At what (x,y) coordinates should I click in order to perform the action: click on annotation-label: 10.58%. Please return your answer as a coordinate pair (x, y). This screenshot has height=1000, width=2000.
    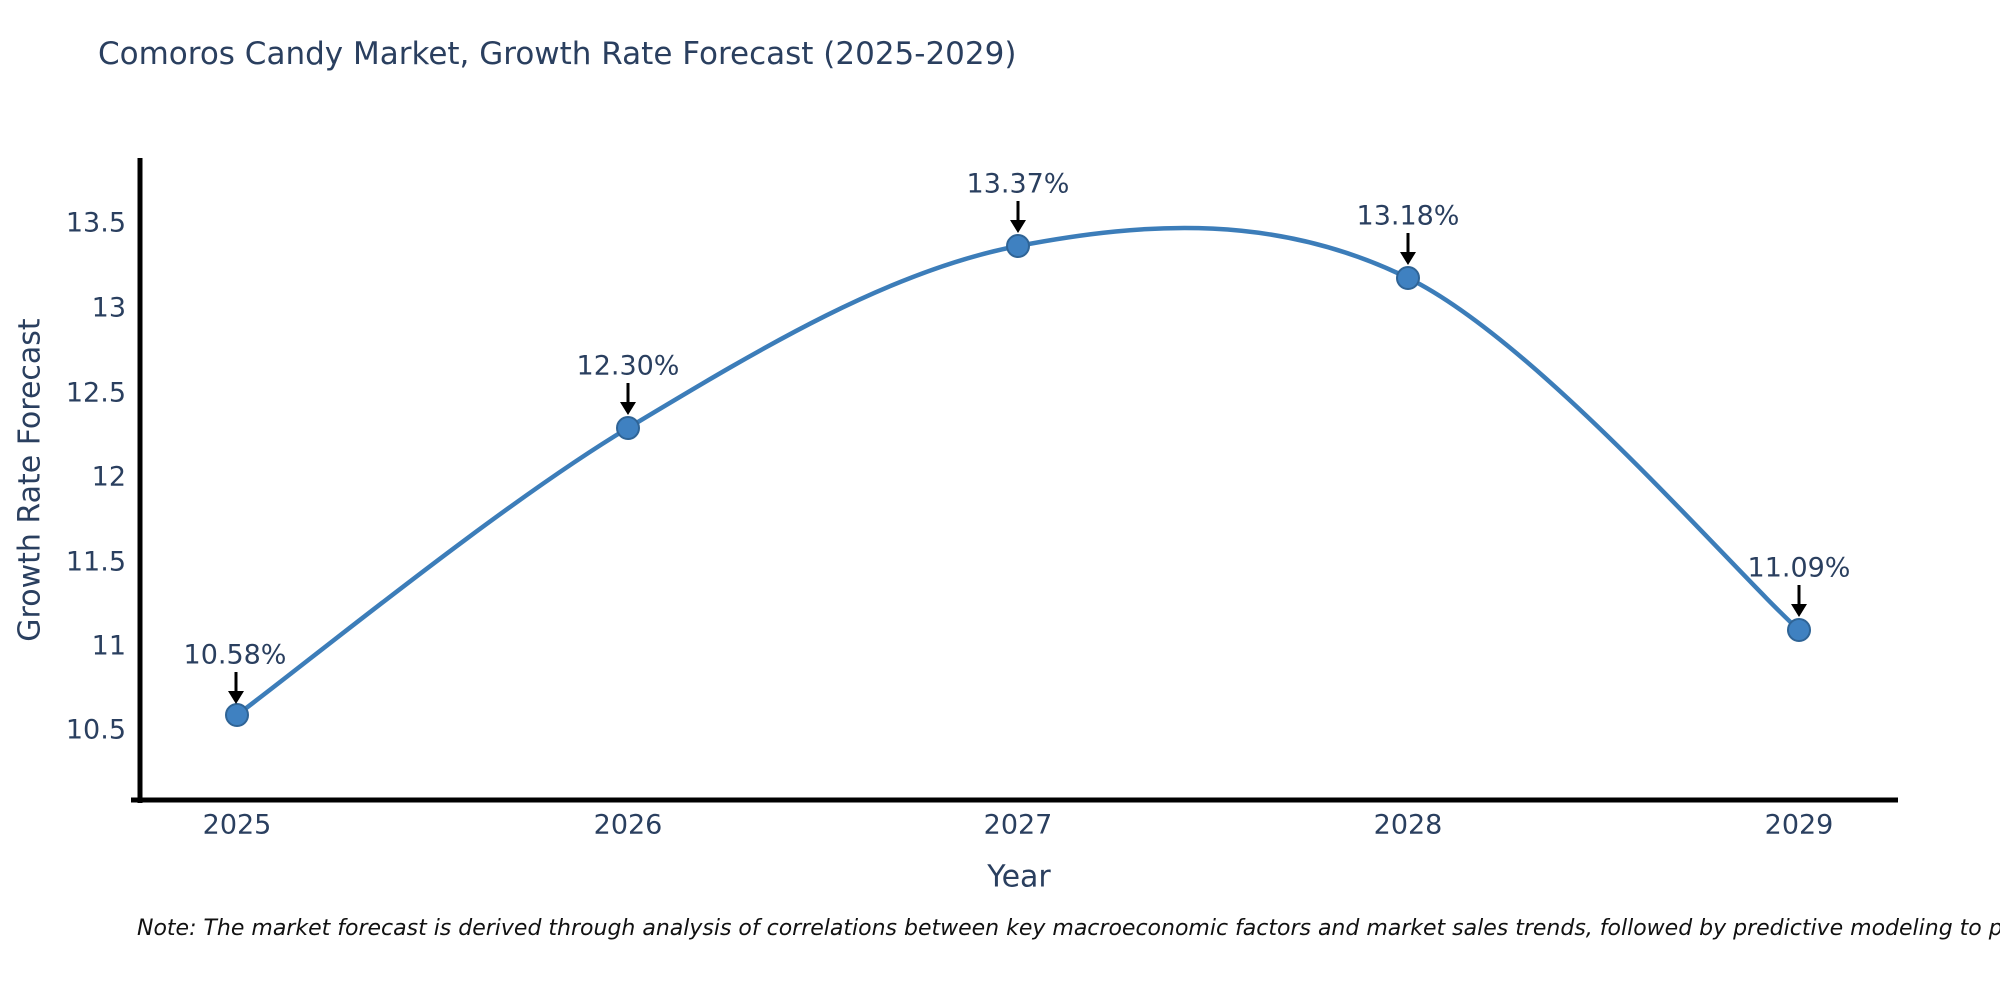
    Looking at the image, I should click on (235, 655).